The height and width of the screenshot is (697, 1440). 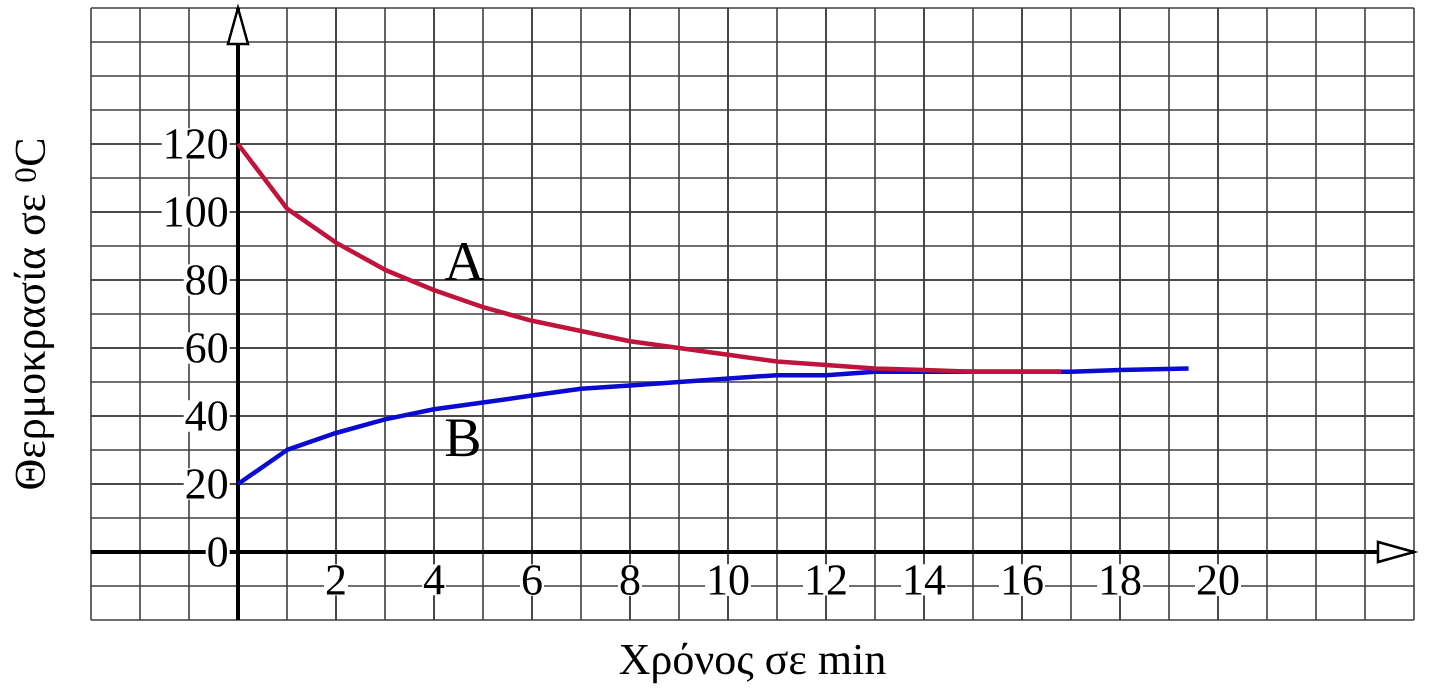 I want to click on y-tick-label: 40, so click(x=206, y=416).